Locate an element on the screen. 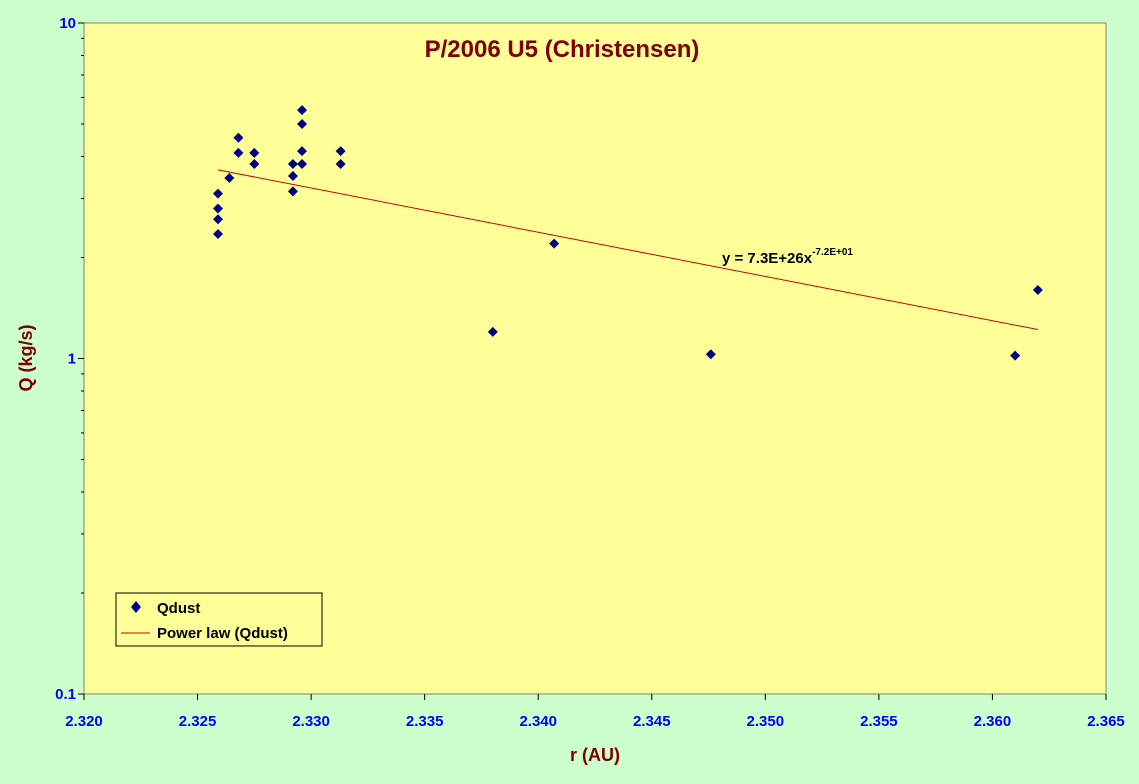 The width and height of the screenshot is (1139, 784). x-tick-label: 2.320 is located at coordinates (84, 721).